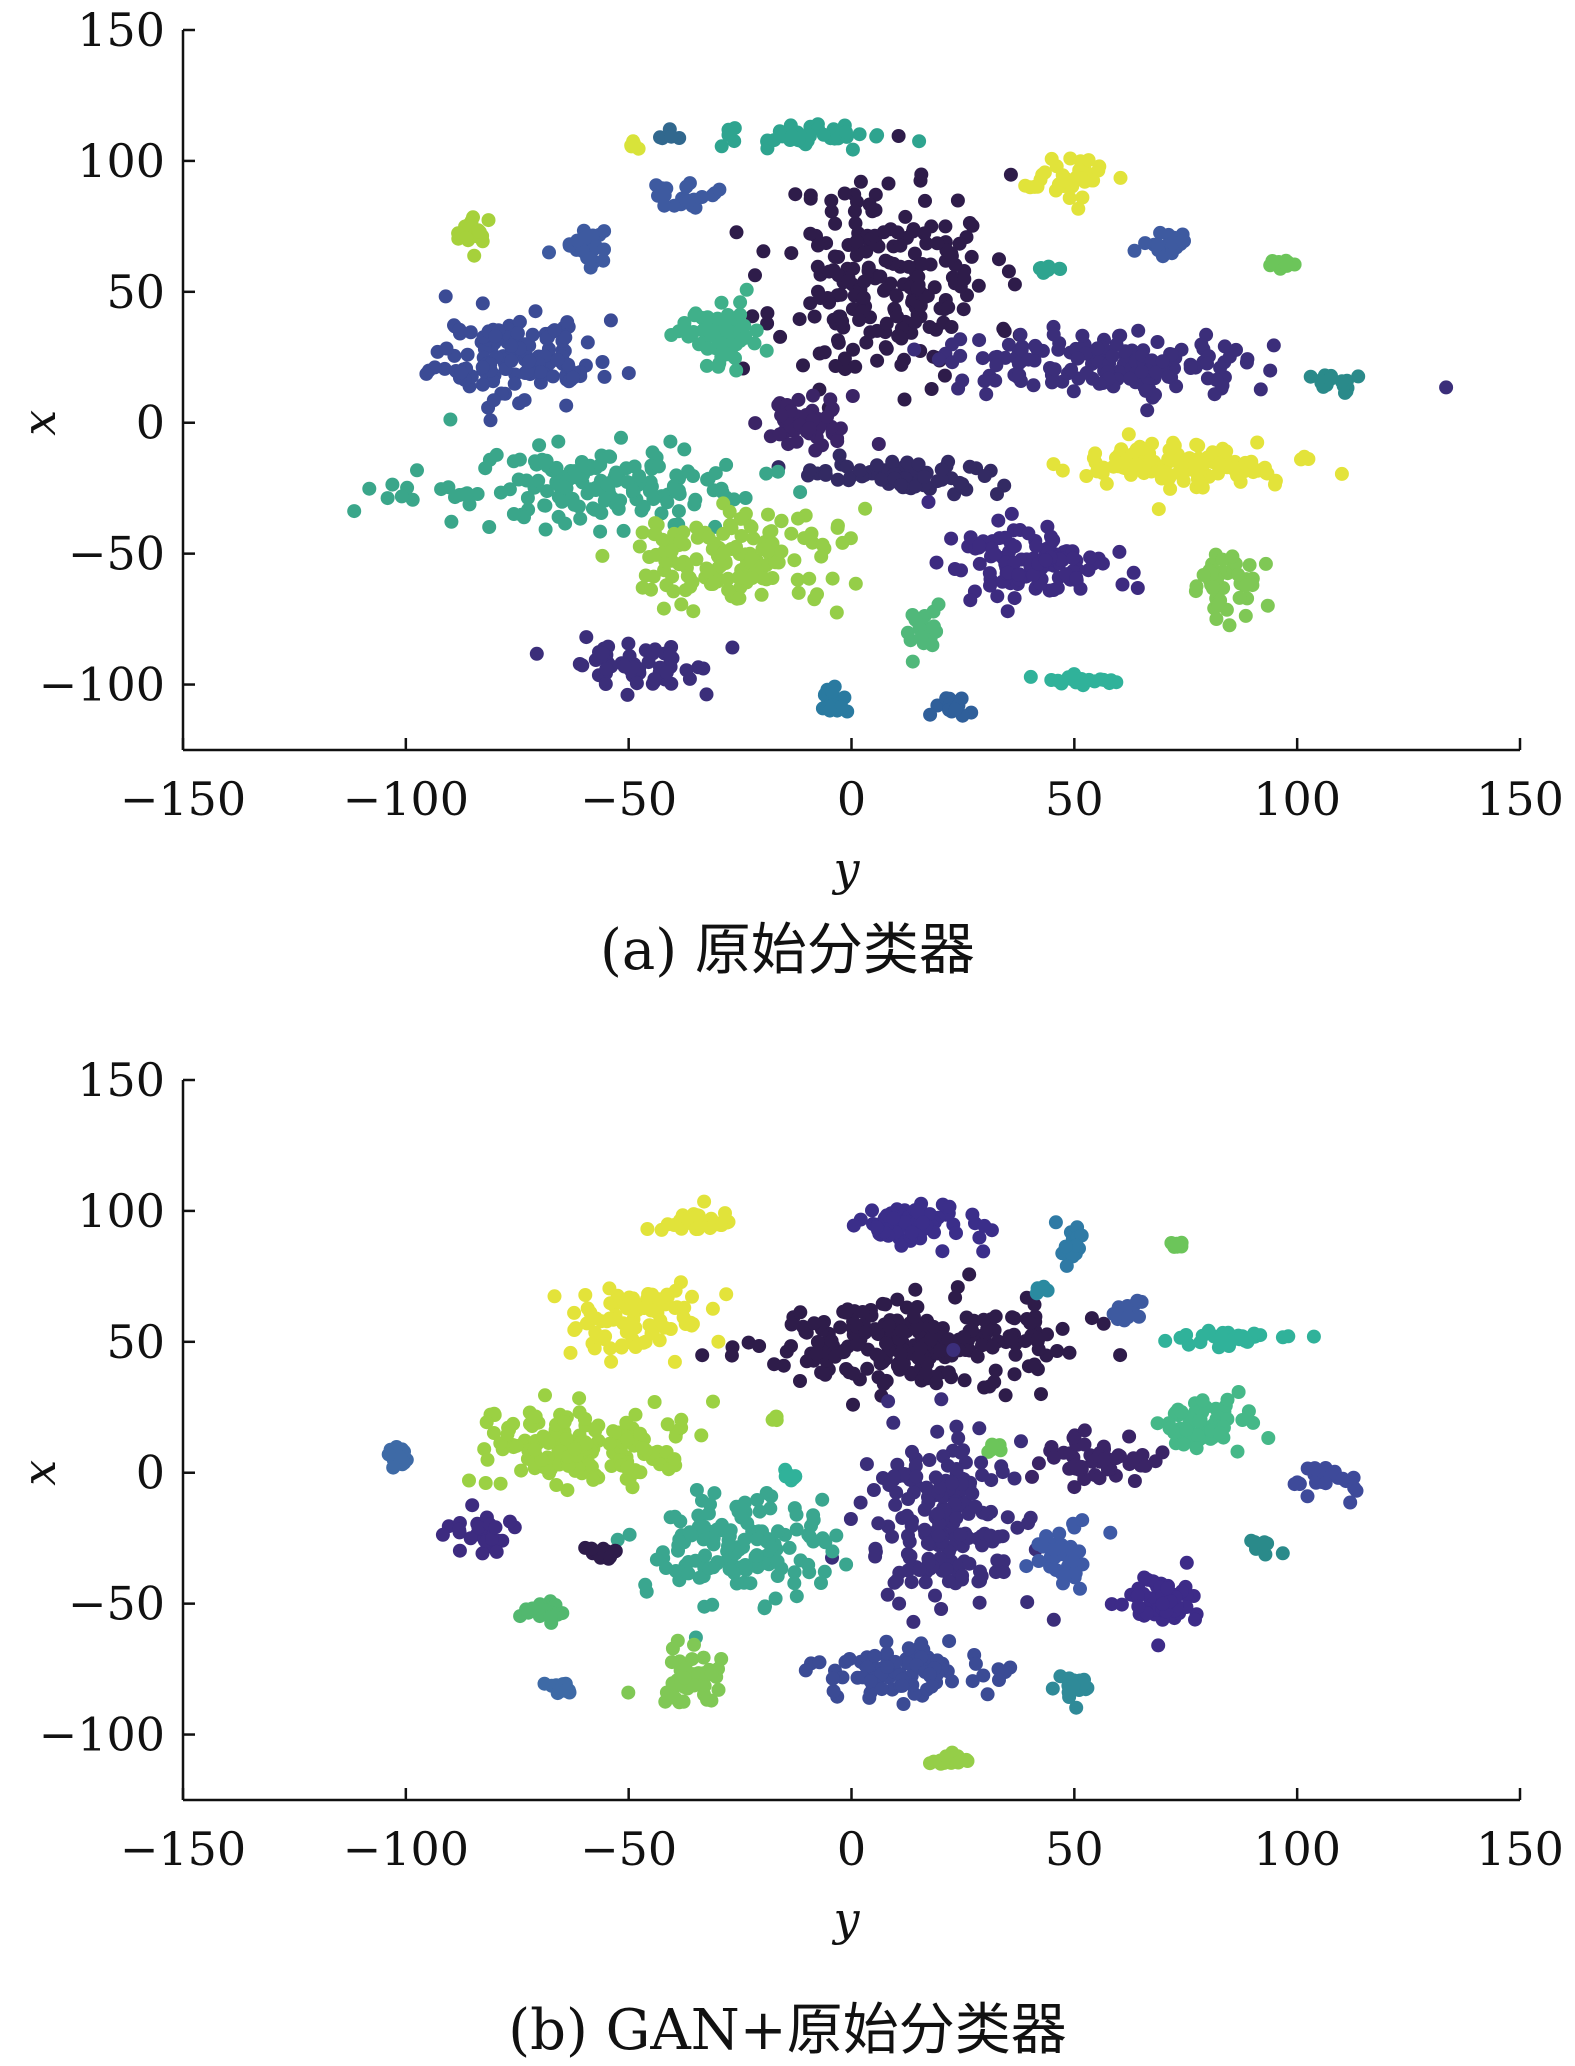 This screenshot has width=1575, height=2066. I want to click on x-tick-label: −100, so click(406, 1849).